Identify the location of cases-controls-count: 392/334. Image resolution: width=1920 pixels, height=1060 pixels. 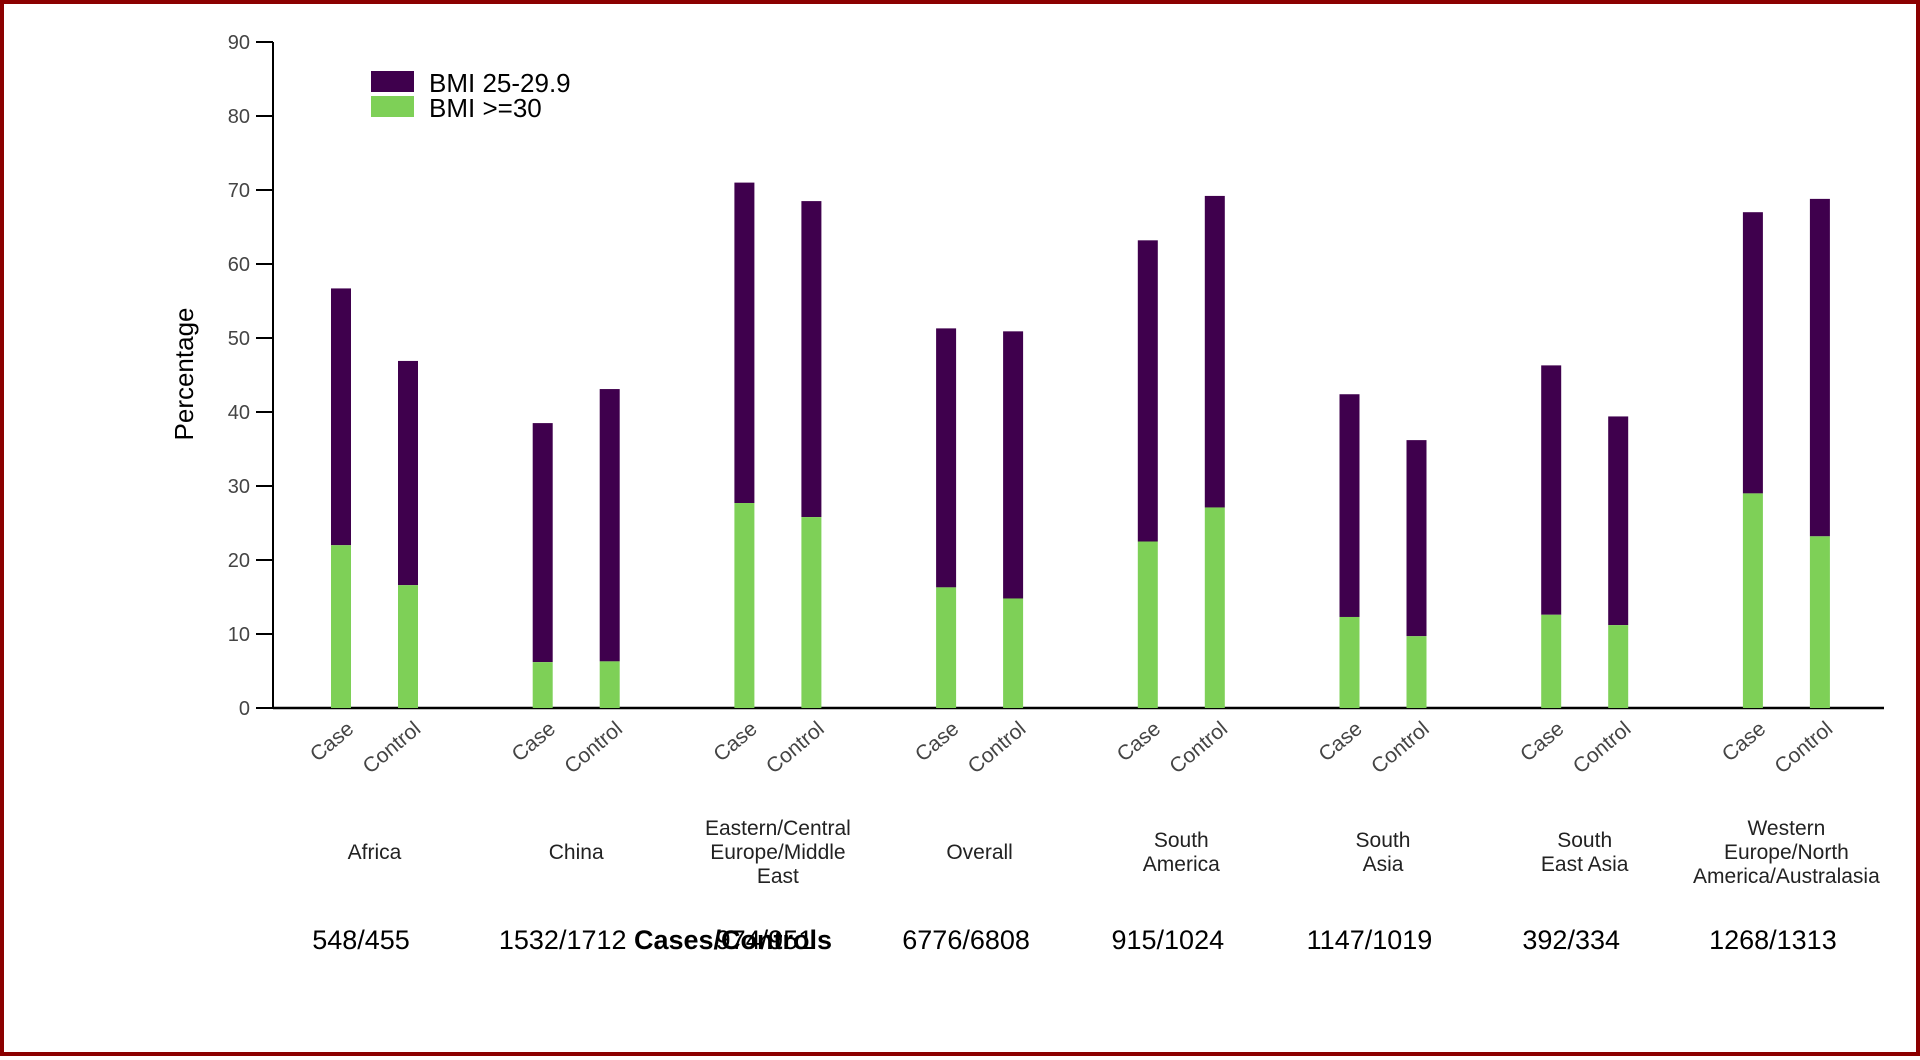
(1571, 940).